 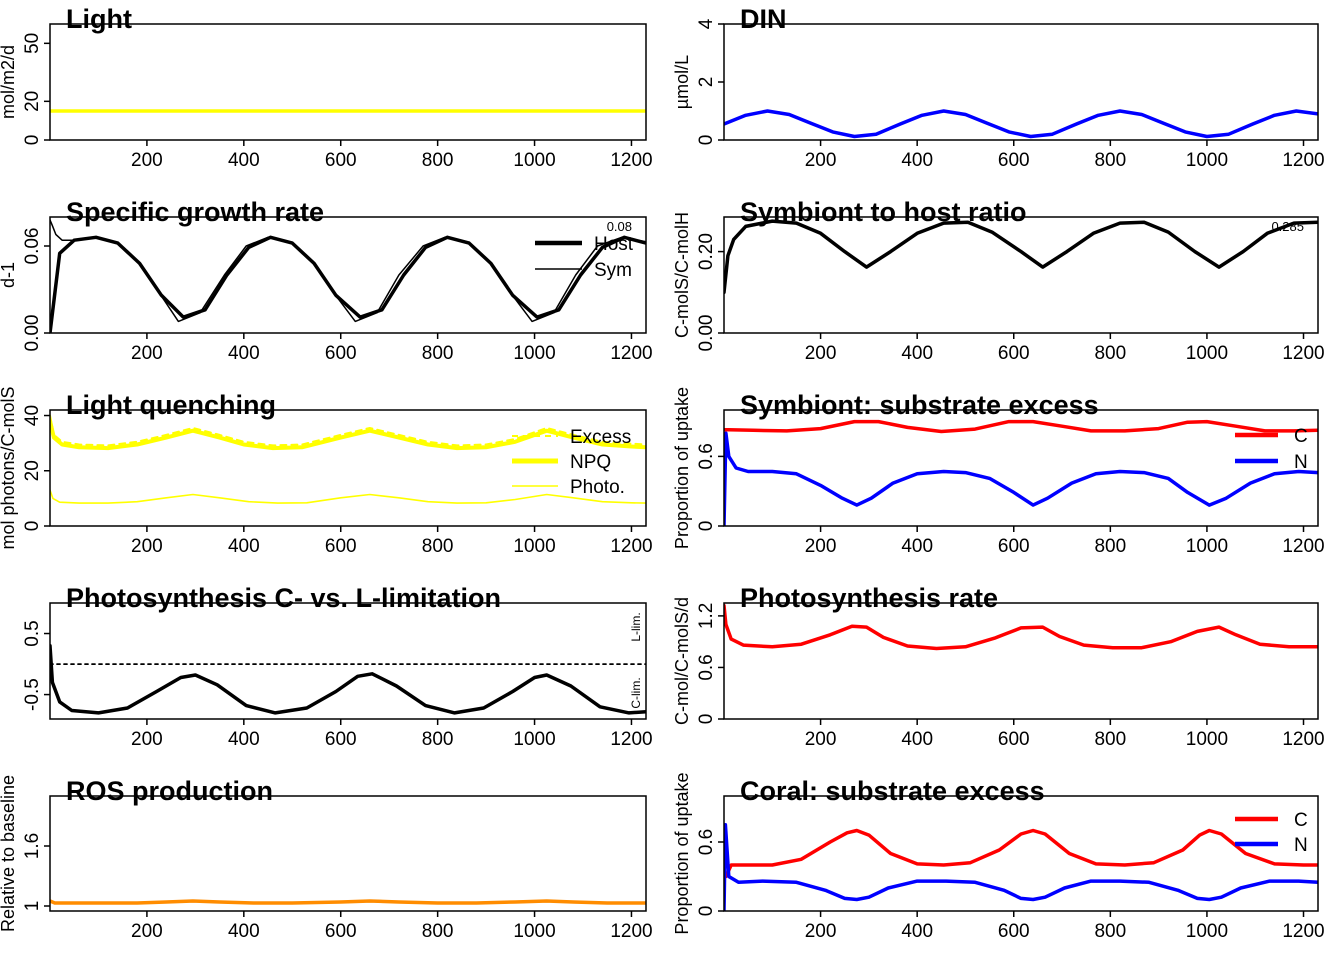 I want to click on panel-9-series, so click(x=1021, y=867).